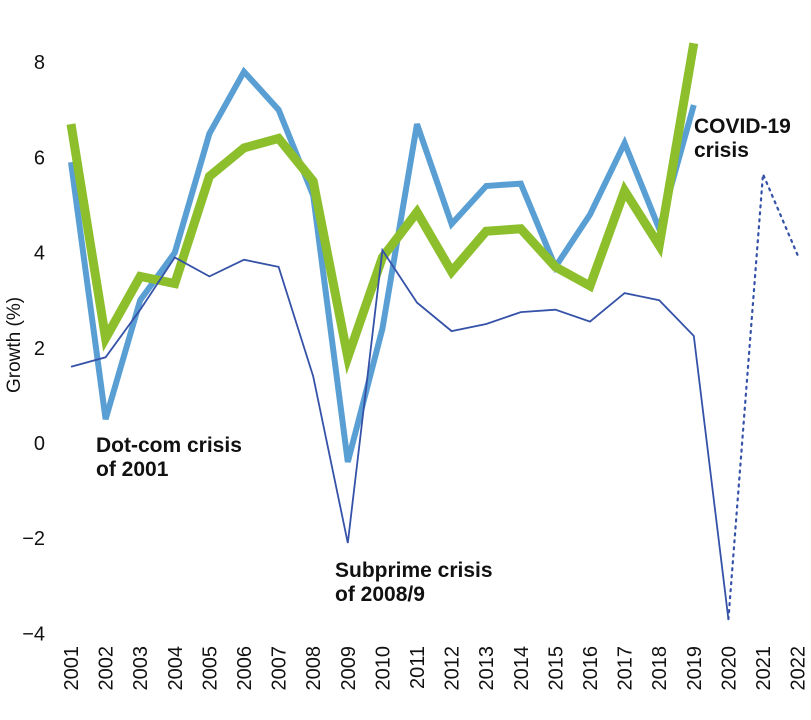 The width and height of the screenshot is (811, 720). I want to click on x-tick-label: 2013, so click(487, 668).